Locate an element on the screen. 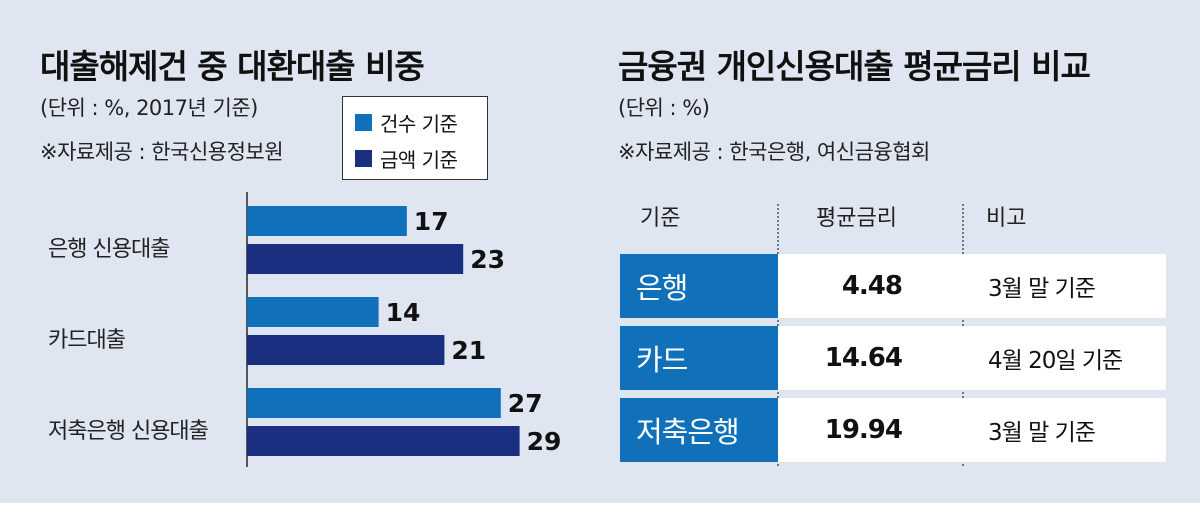 The image size is (1200, 529). row-name: 카드 is located at coordinates (699, 358).